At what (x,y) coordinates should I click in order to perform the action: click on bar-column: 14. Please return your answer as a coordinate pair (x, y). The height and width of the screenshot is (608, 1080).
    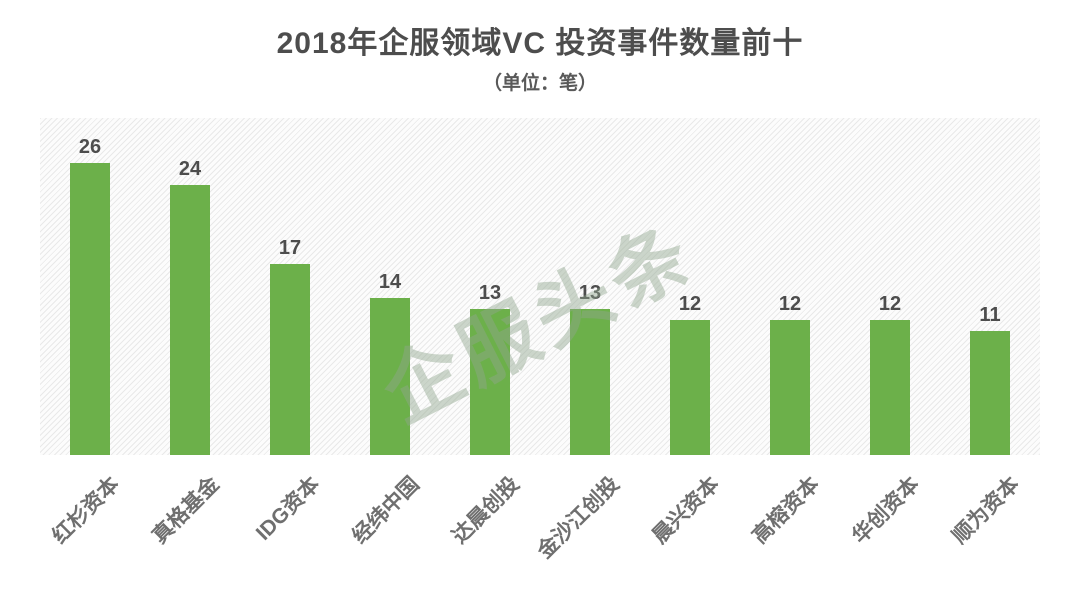
    Looking at the image, I should click on (390, 363).